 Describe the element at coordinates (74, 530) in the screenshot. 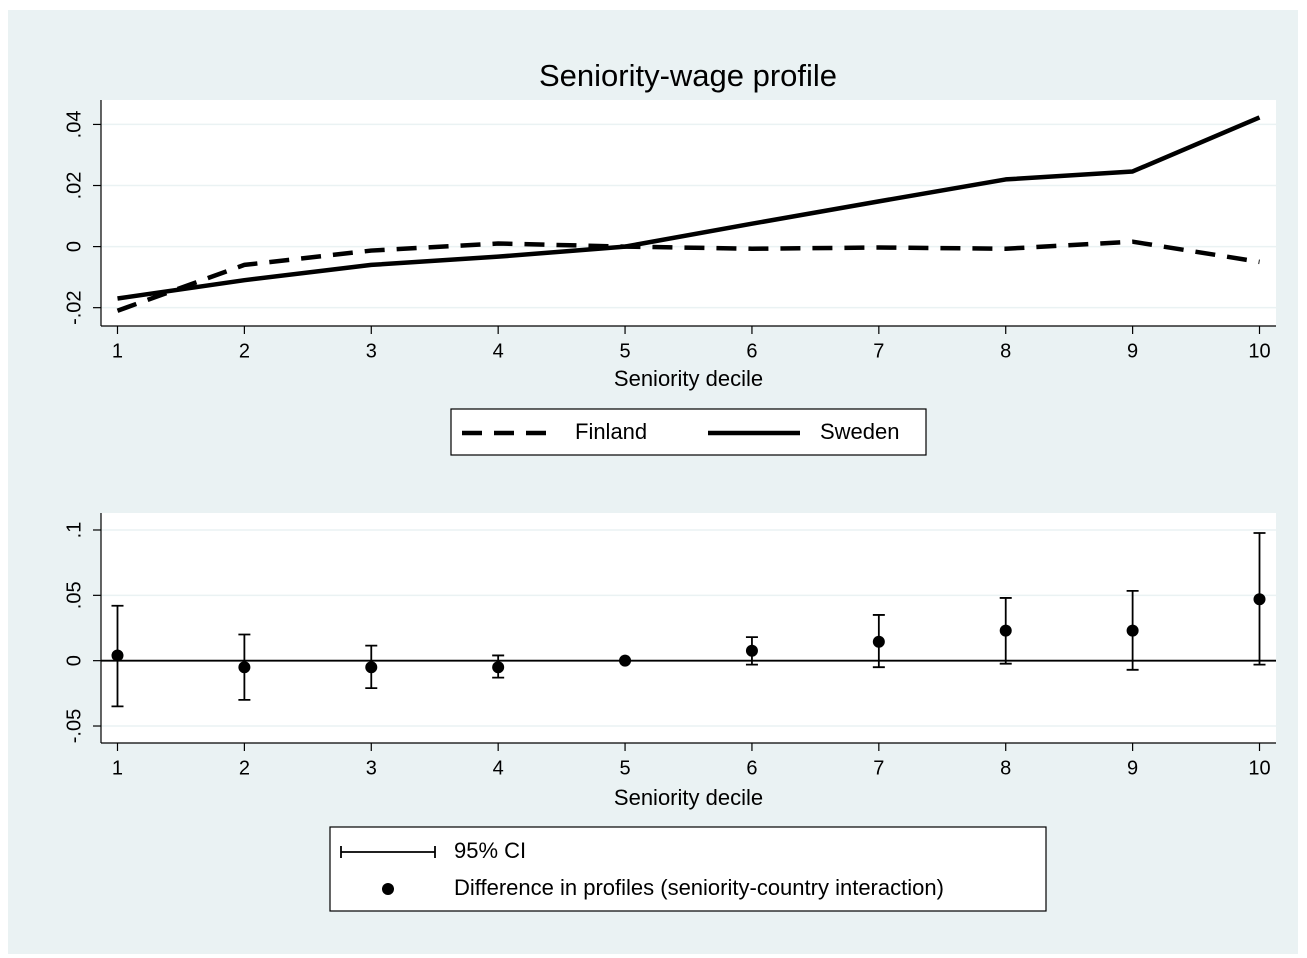

I see `y-tick-label: .1` at that location.